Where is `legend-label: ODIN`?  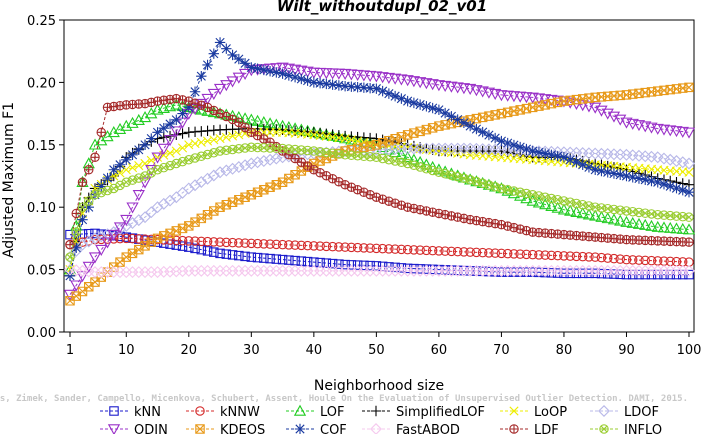
legend-label: ODIN is located at coordinates (151, 428).